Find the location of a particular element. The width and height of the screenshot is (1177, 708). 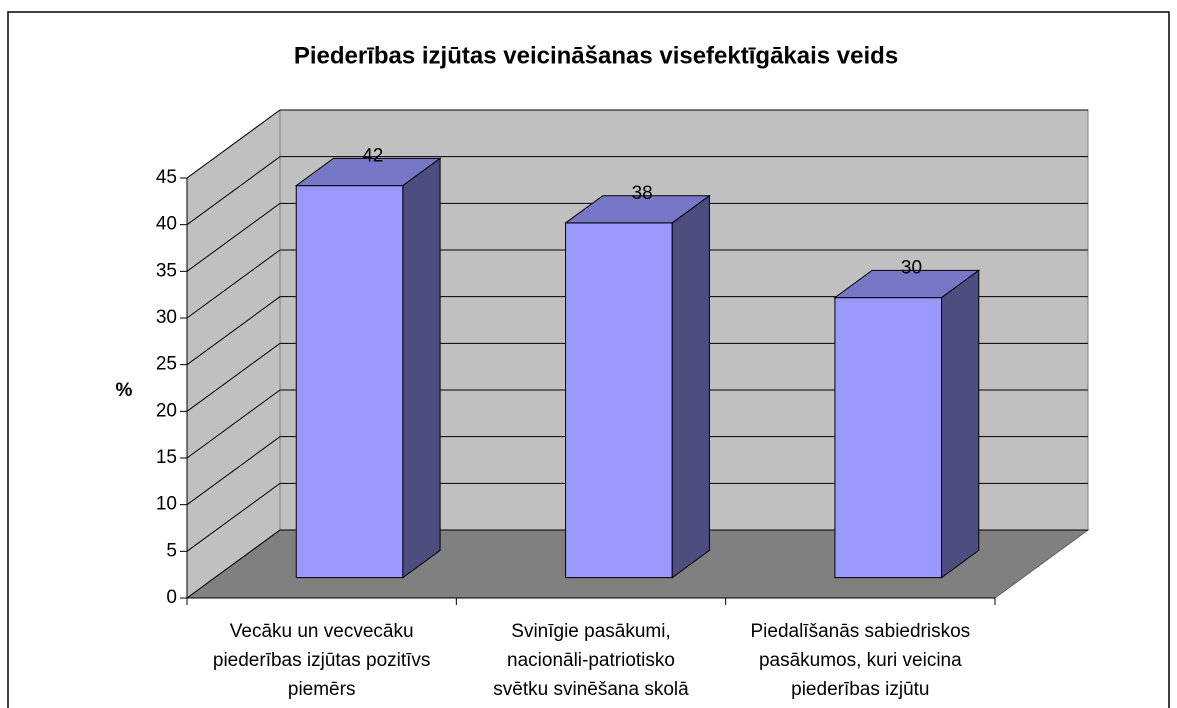

y-tick-label: 30 is located at coordinates (166, 317).